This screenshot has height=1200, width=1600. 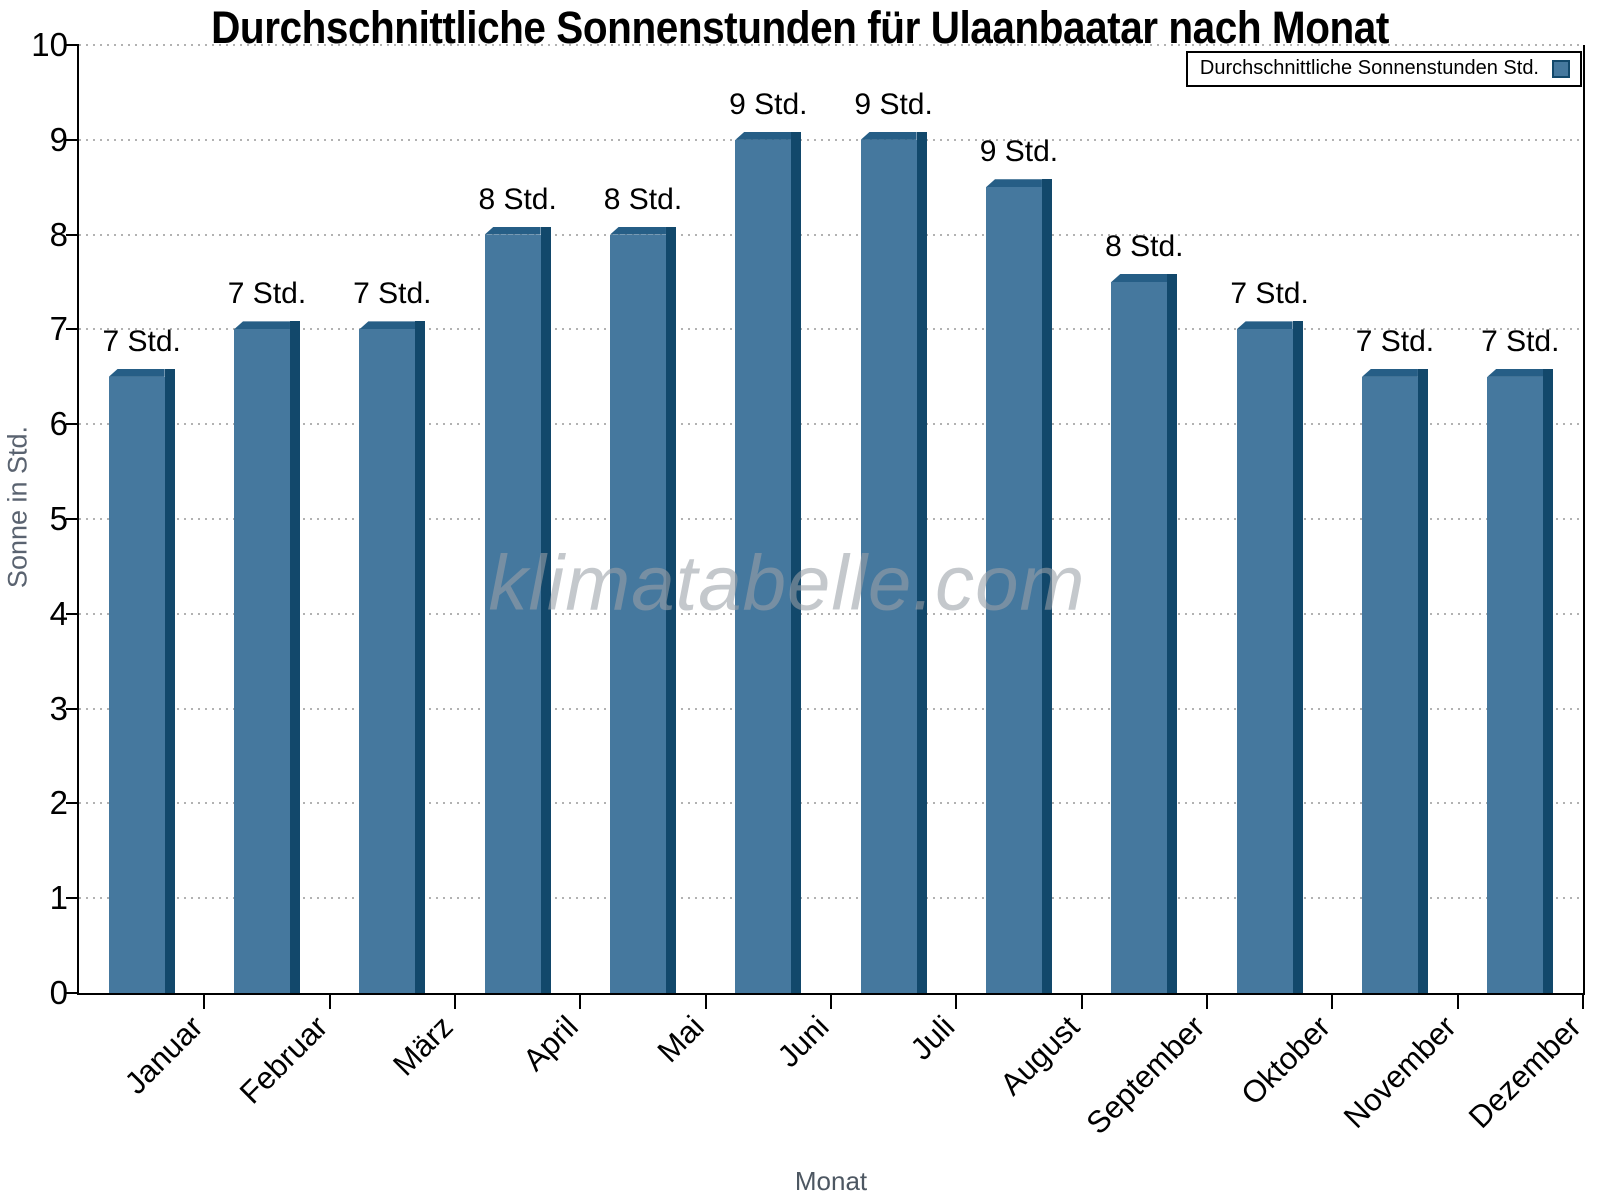 I want to click on y-tick-label: 2, so click(x=58, y=803).